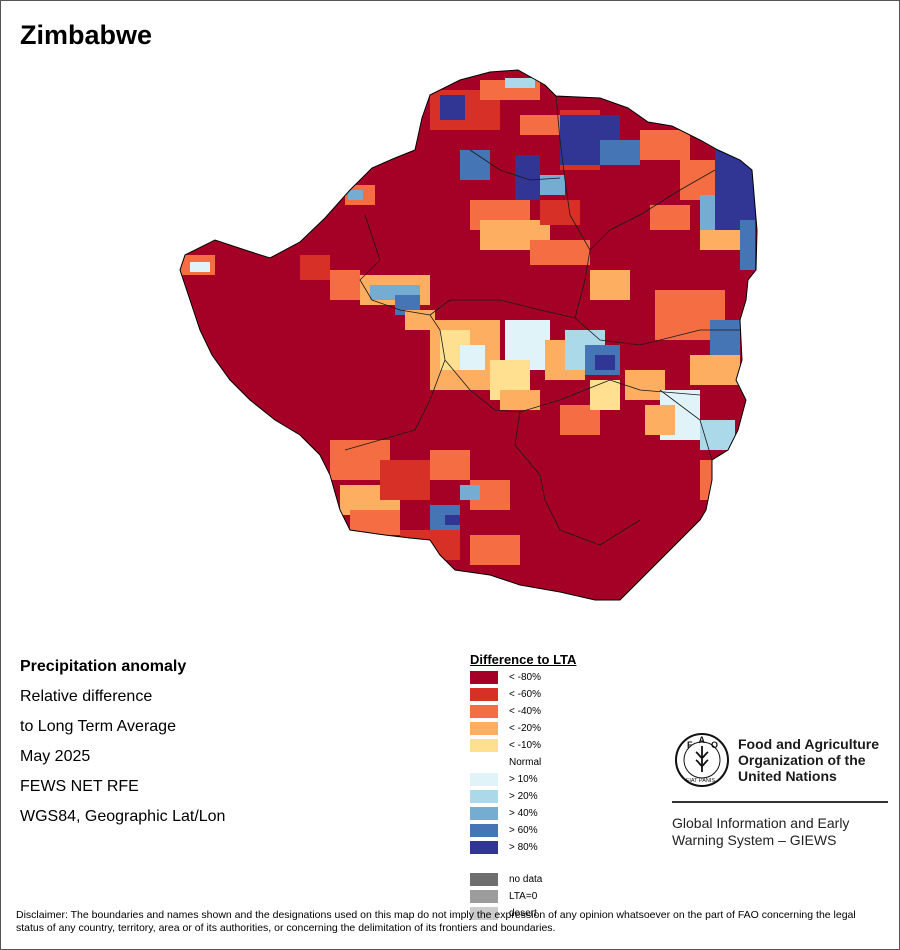 This screenshot has height=950, width=900. Describe the element at coordinates (79, 786) in the screenshot. I see `info-line-source: FEWS NET RFE` at that location.